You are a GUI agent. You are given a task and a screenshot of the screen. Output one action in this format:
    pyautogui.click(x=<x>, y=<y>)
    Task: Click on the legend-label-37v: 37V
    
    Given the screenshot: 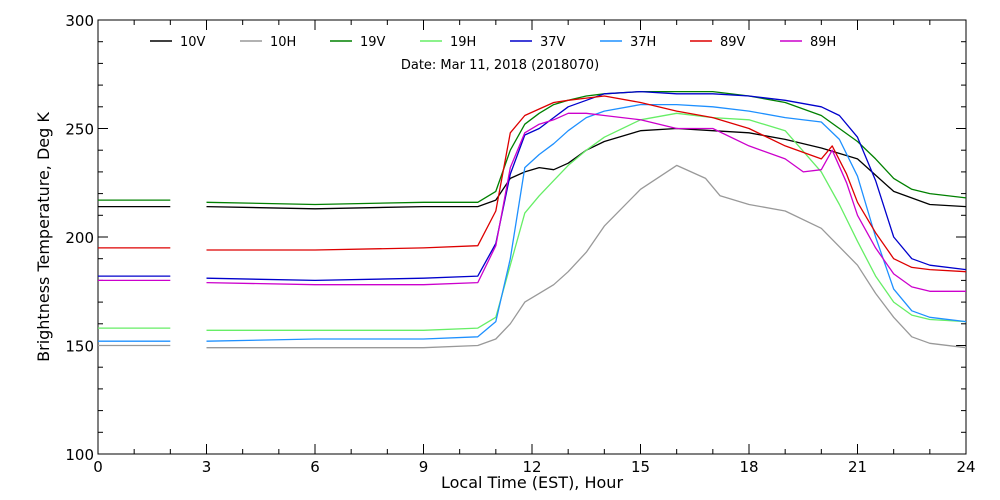 What is the action you would take?
    pyautogui.click(x=553, y=42)
    